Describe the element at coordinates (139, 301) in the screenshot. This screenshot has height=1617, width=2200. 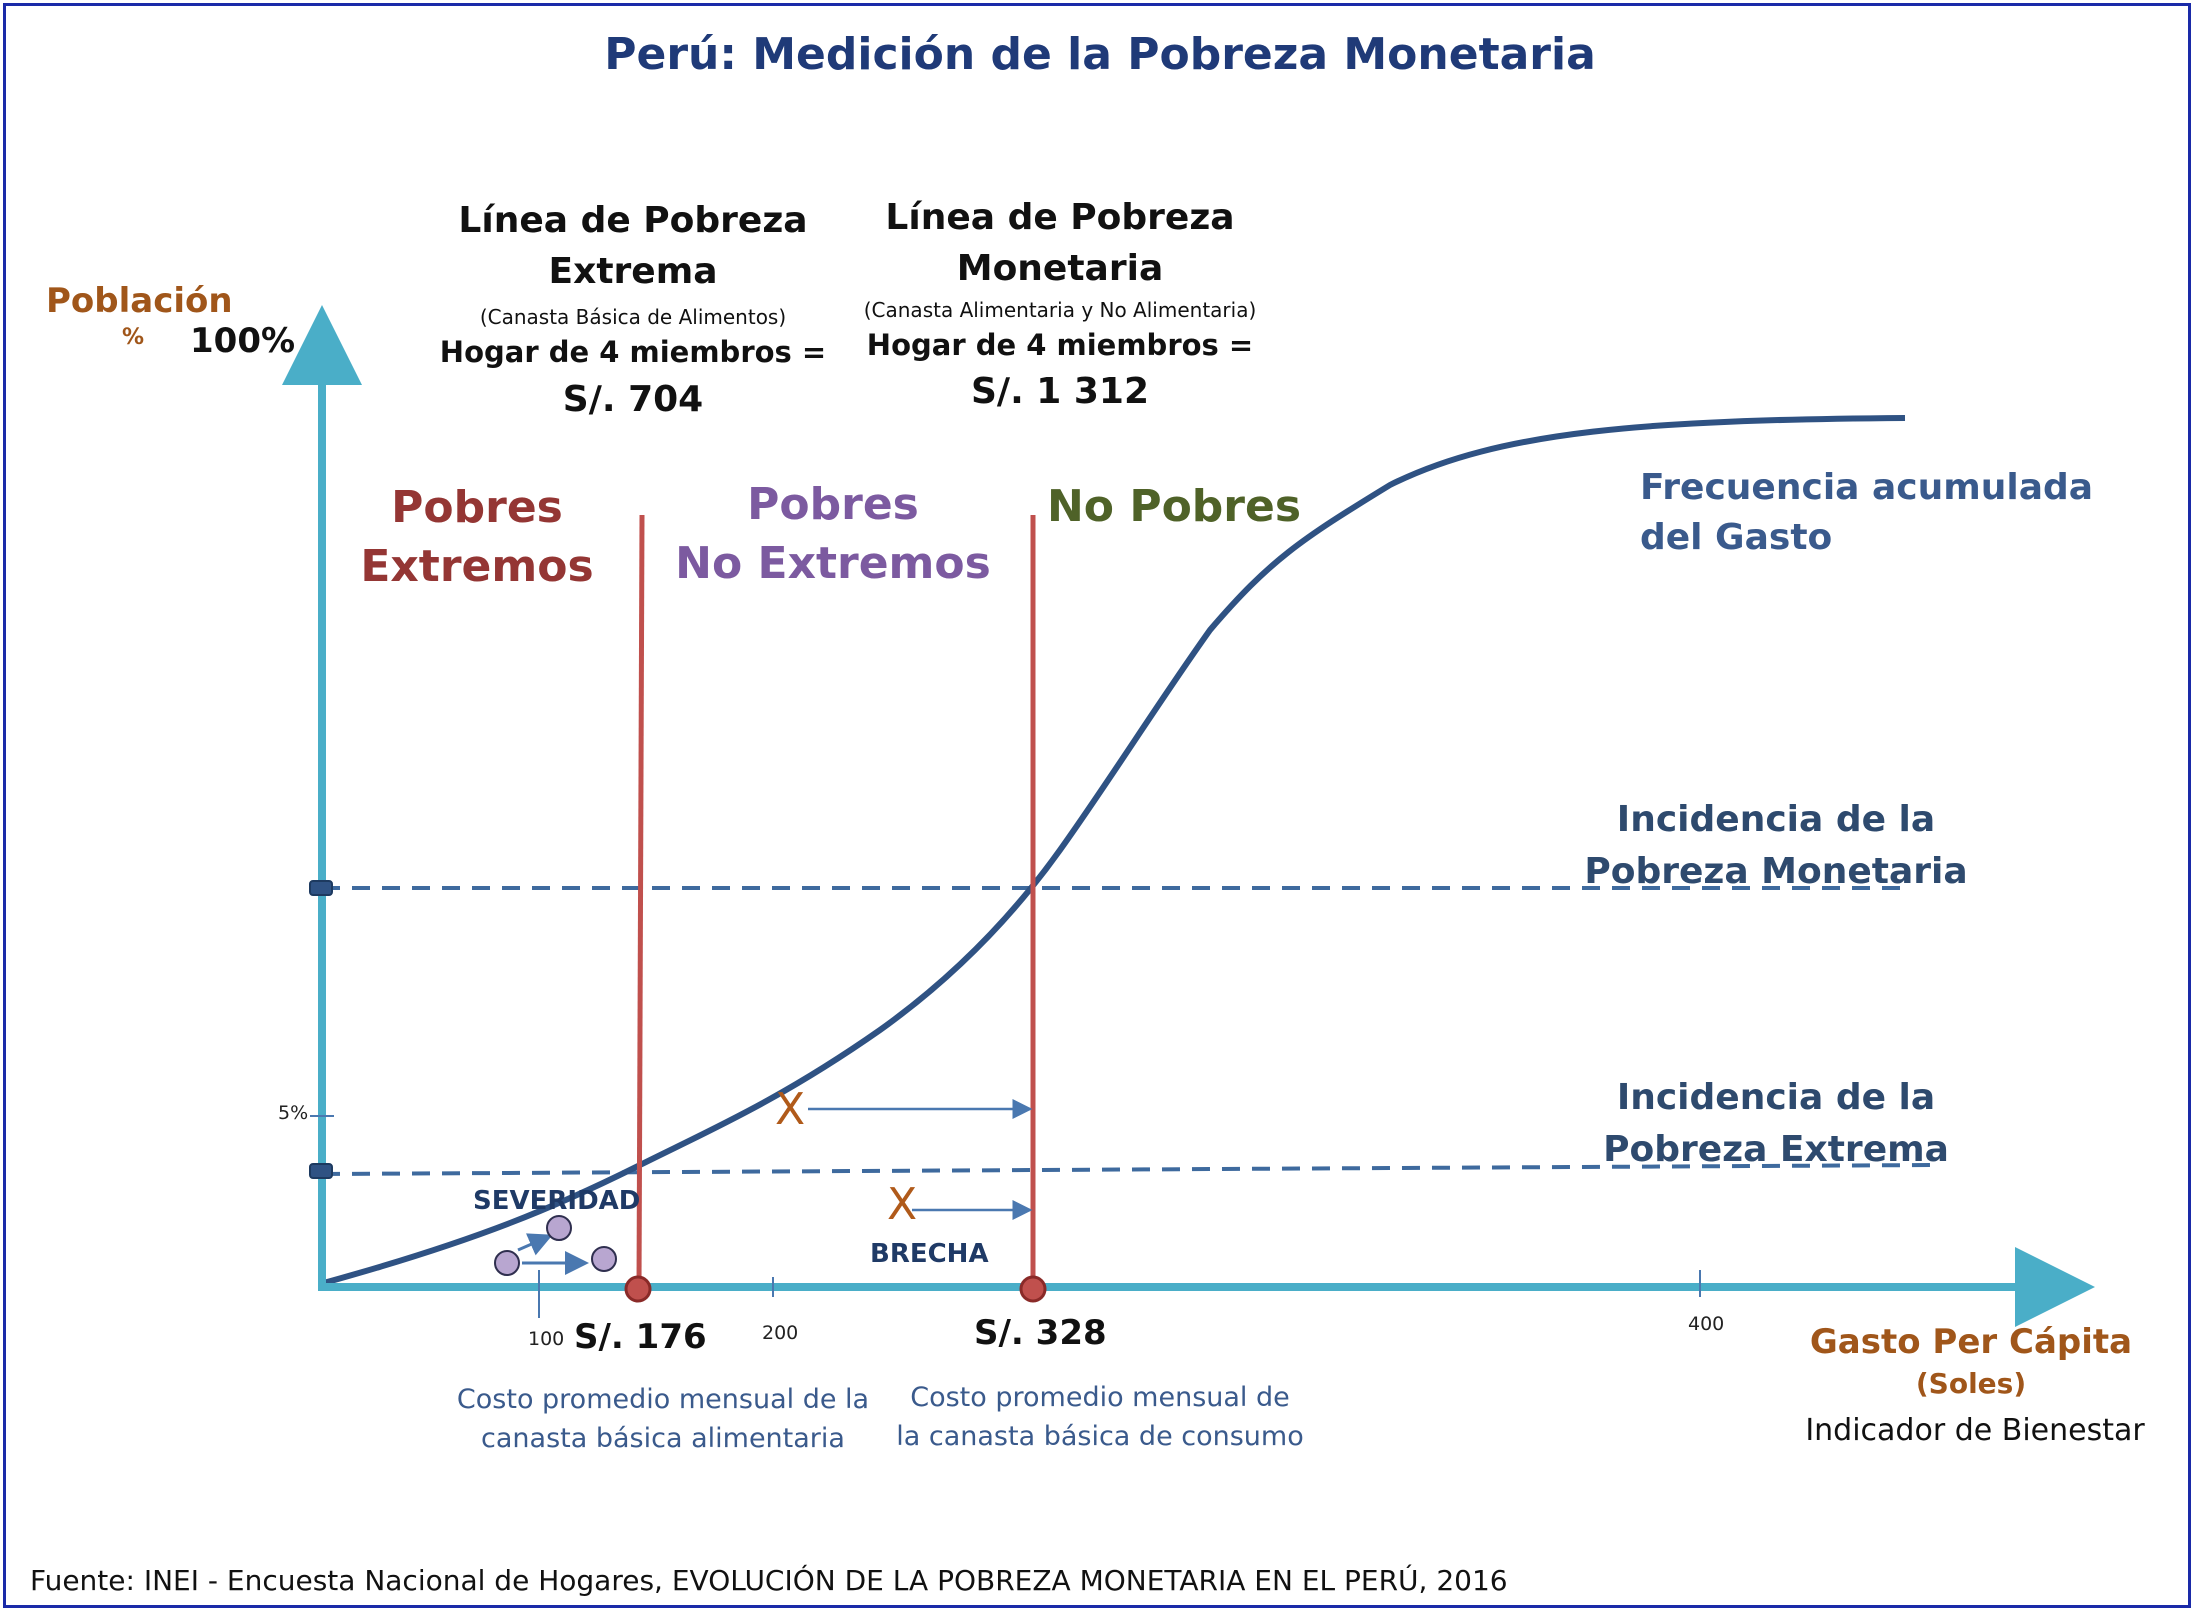
I see `y-axis-label: Población` at that location.